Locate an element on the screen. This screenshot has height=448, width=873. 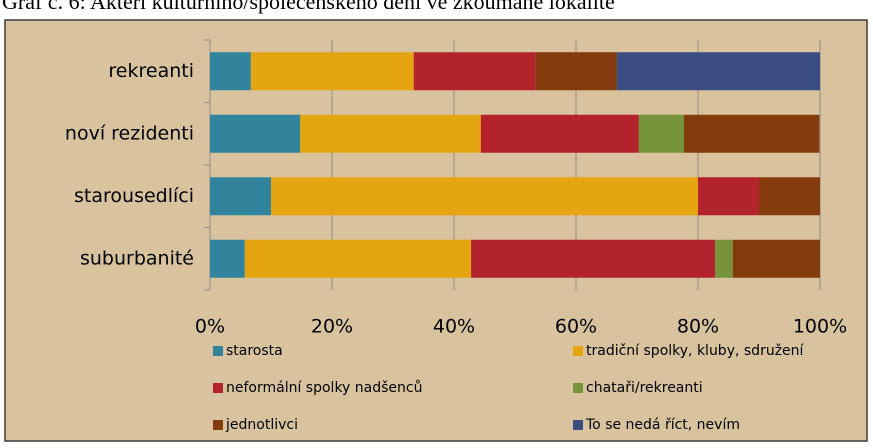
x-tick-label: 80% is located at coordinates (698, 327).